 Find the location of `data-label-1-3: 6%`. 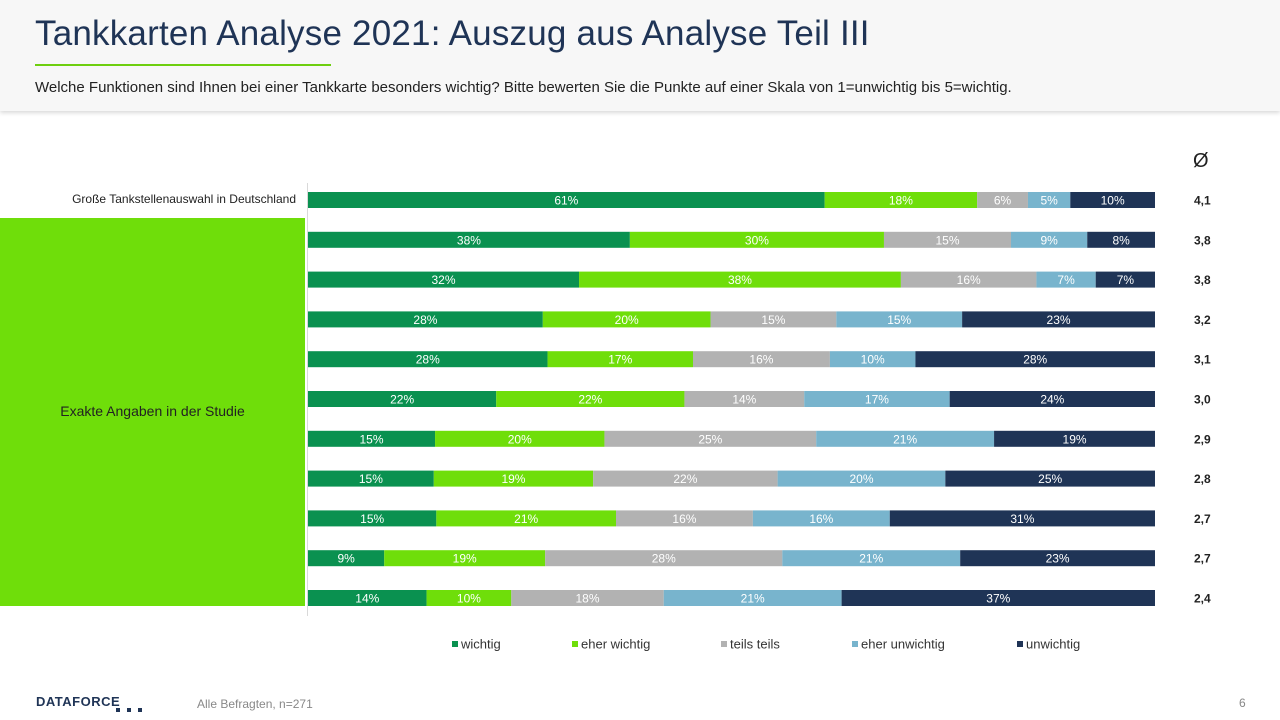

data-label-1-3: 6% is located at coordinates (1003, 201).